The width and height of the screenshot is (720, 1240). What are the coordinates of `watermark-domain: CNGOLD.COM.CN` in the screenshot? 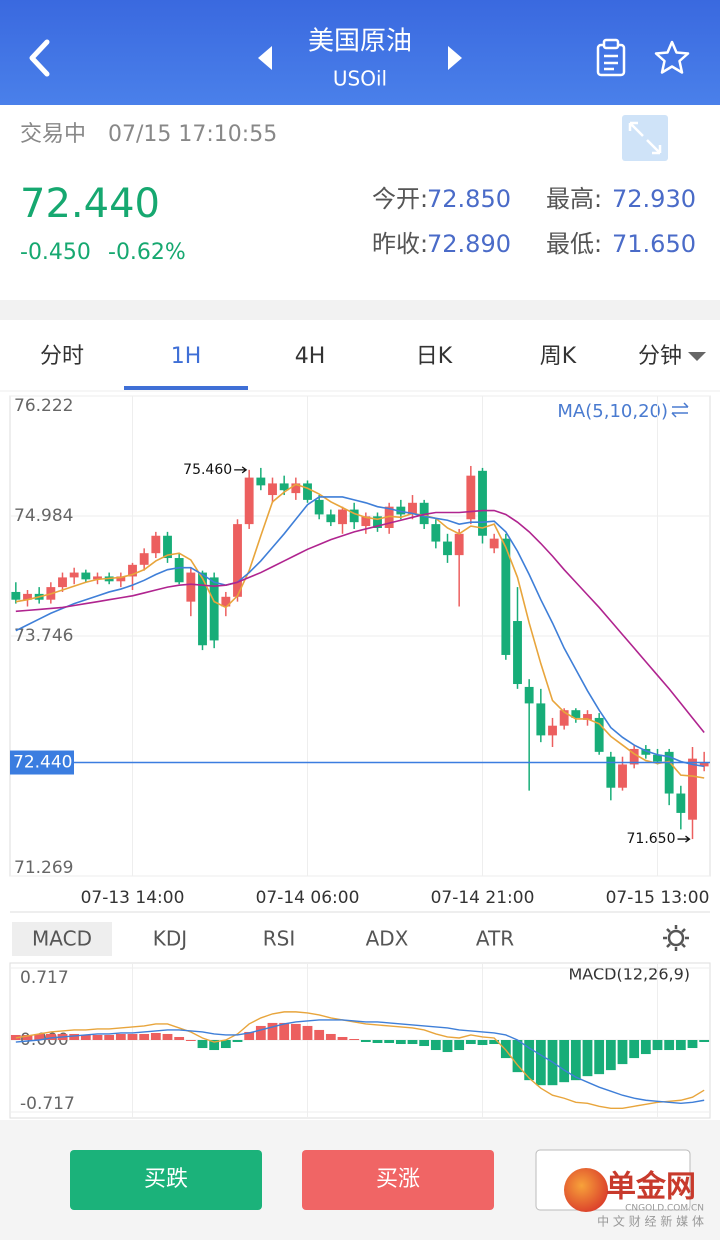 It's located at (664, 1209).